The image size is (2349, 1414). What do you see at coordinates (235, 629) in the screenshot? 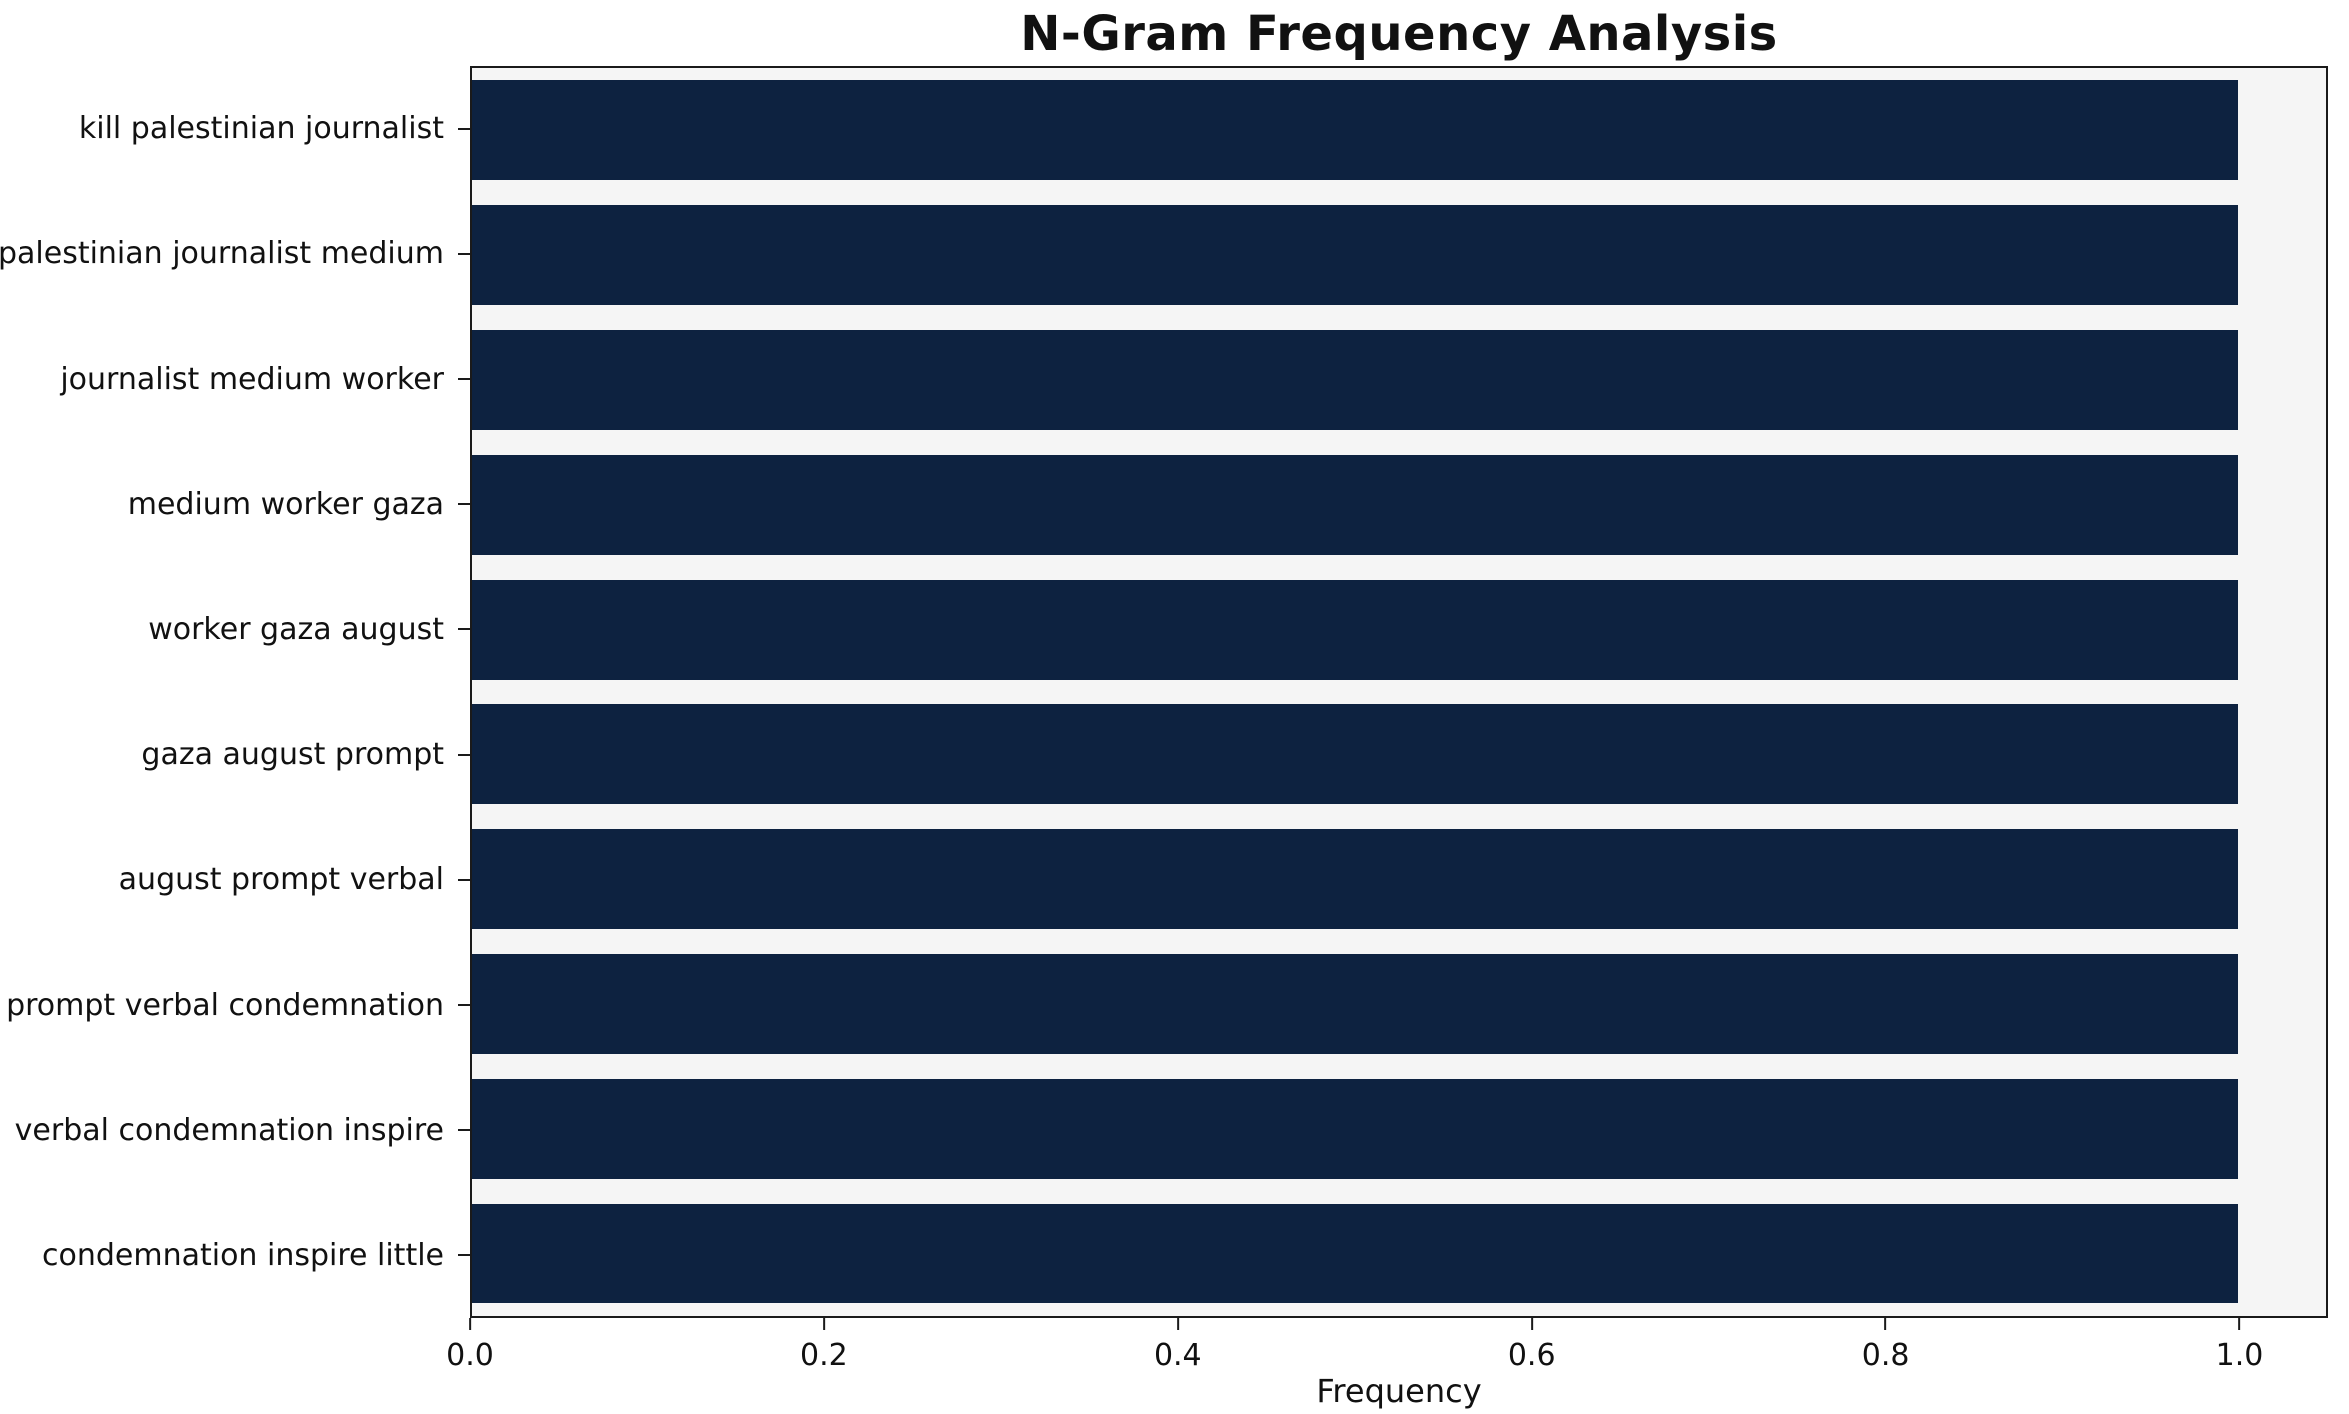
I see `y-tick-label: worker gaza august` at bounding box center [235, 629].